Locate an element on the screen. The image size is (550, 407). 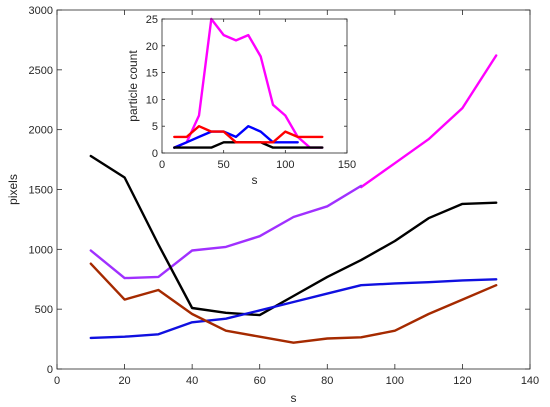
main-y-tick-label: 2500 is located at coordinates (41, 71).